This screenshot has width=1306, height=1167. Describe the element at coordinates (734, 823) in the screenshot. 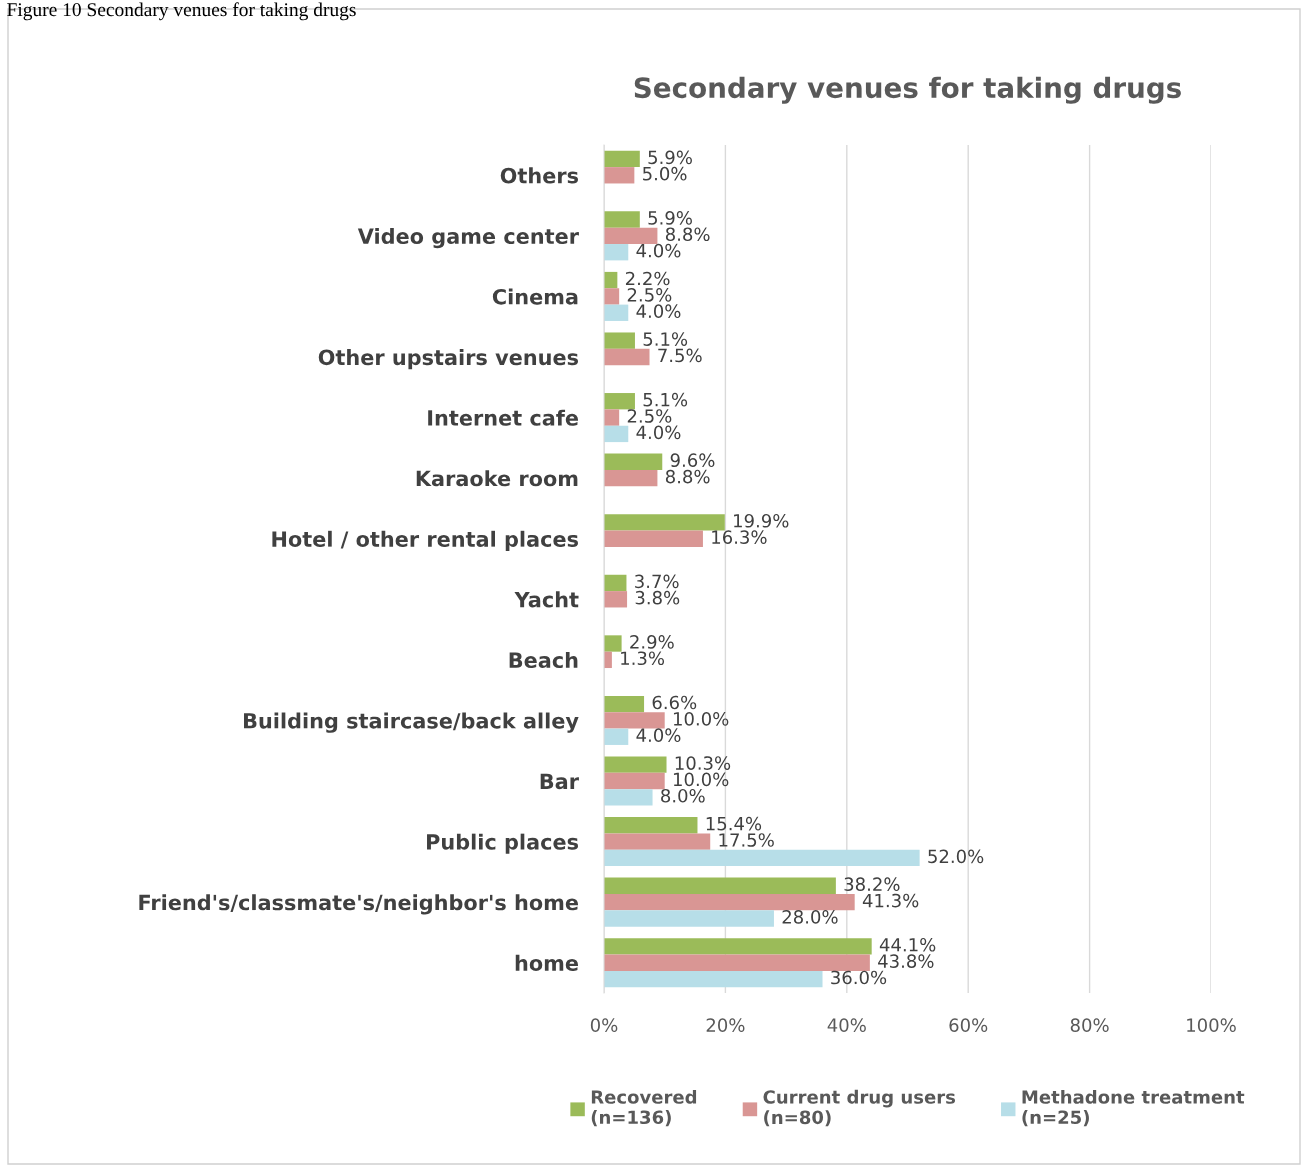

I see `data-label: 15.4%` at that location.